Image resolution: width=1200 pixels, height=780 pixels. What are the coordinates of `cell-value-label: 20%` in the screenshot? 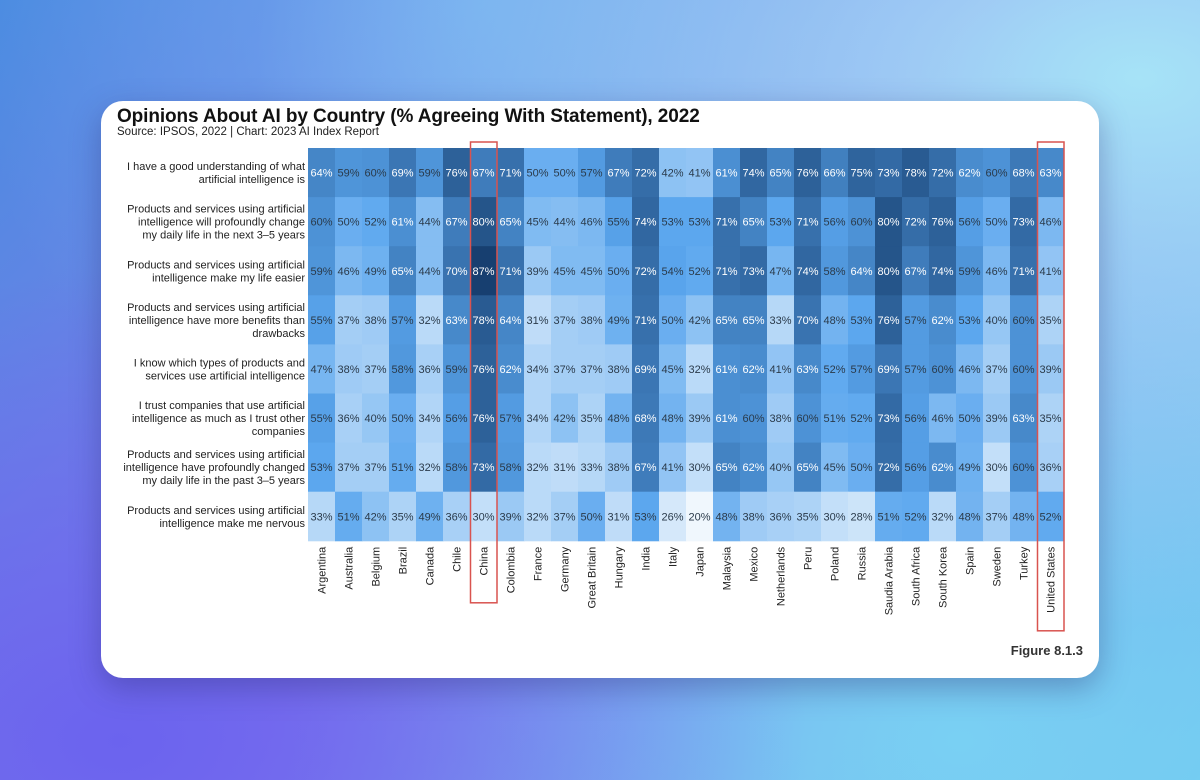 It's located at (699, 517).